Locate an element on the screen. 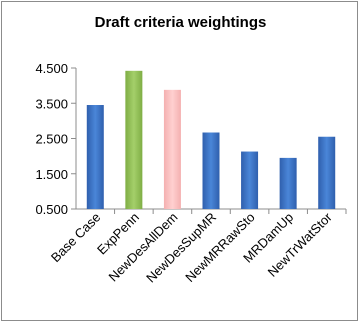 The width and height of the screenshot is (361, 324). bar-newdesalldem is located at coordinates (172, 149).